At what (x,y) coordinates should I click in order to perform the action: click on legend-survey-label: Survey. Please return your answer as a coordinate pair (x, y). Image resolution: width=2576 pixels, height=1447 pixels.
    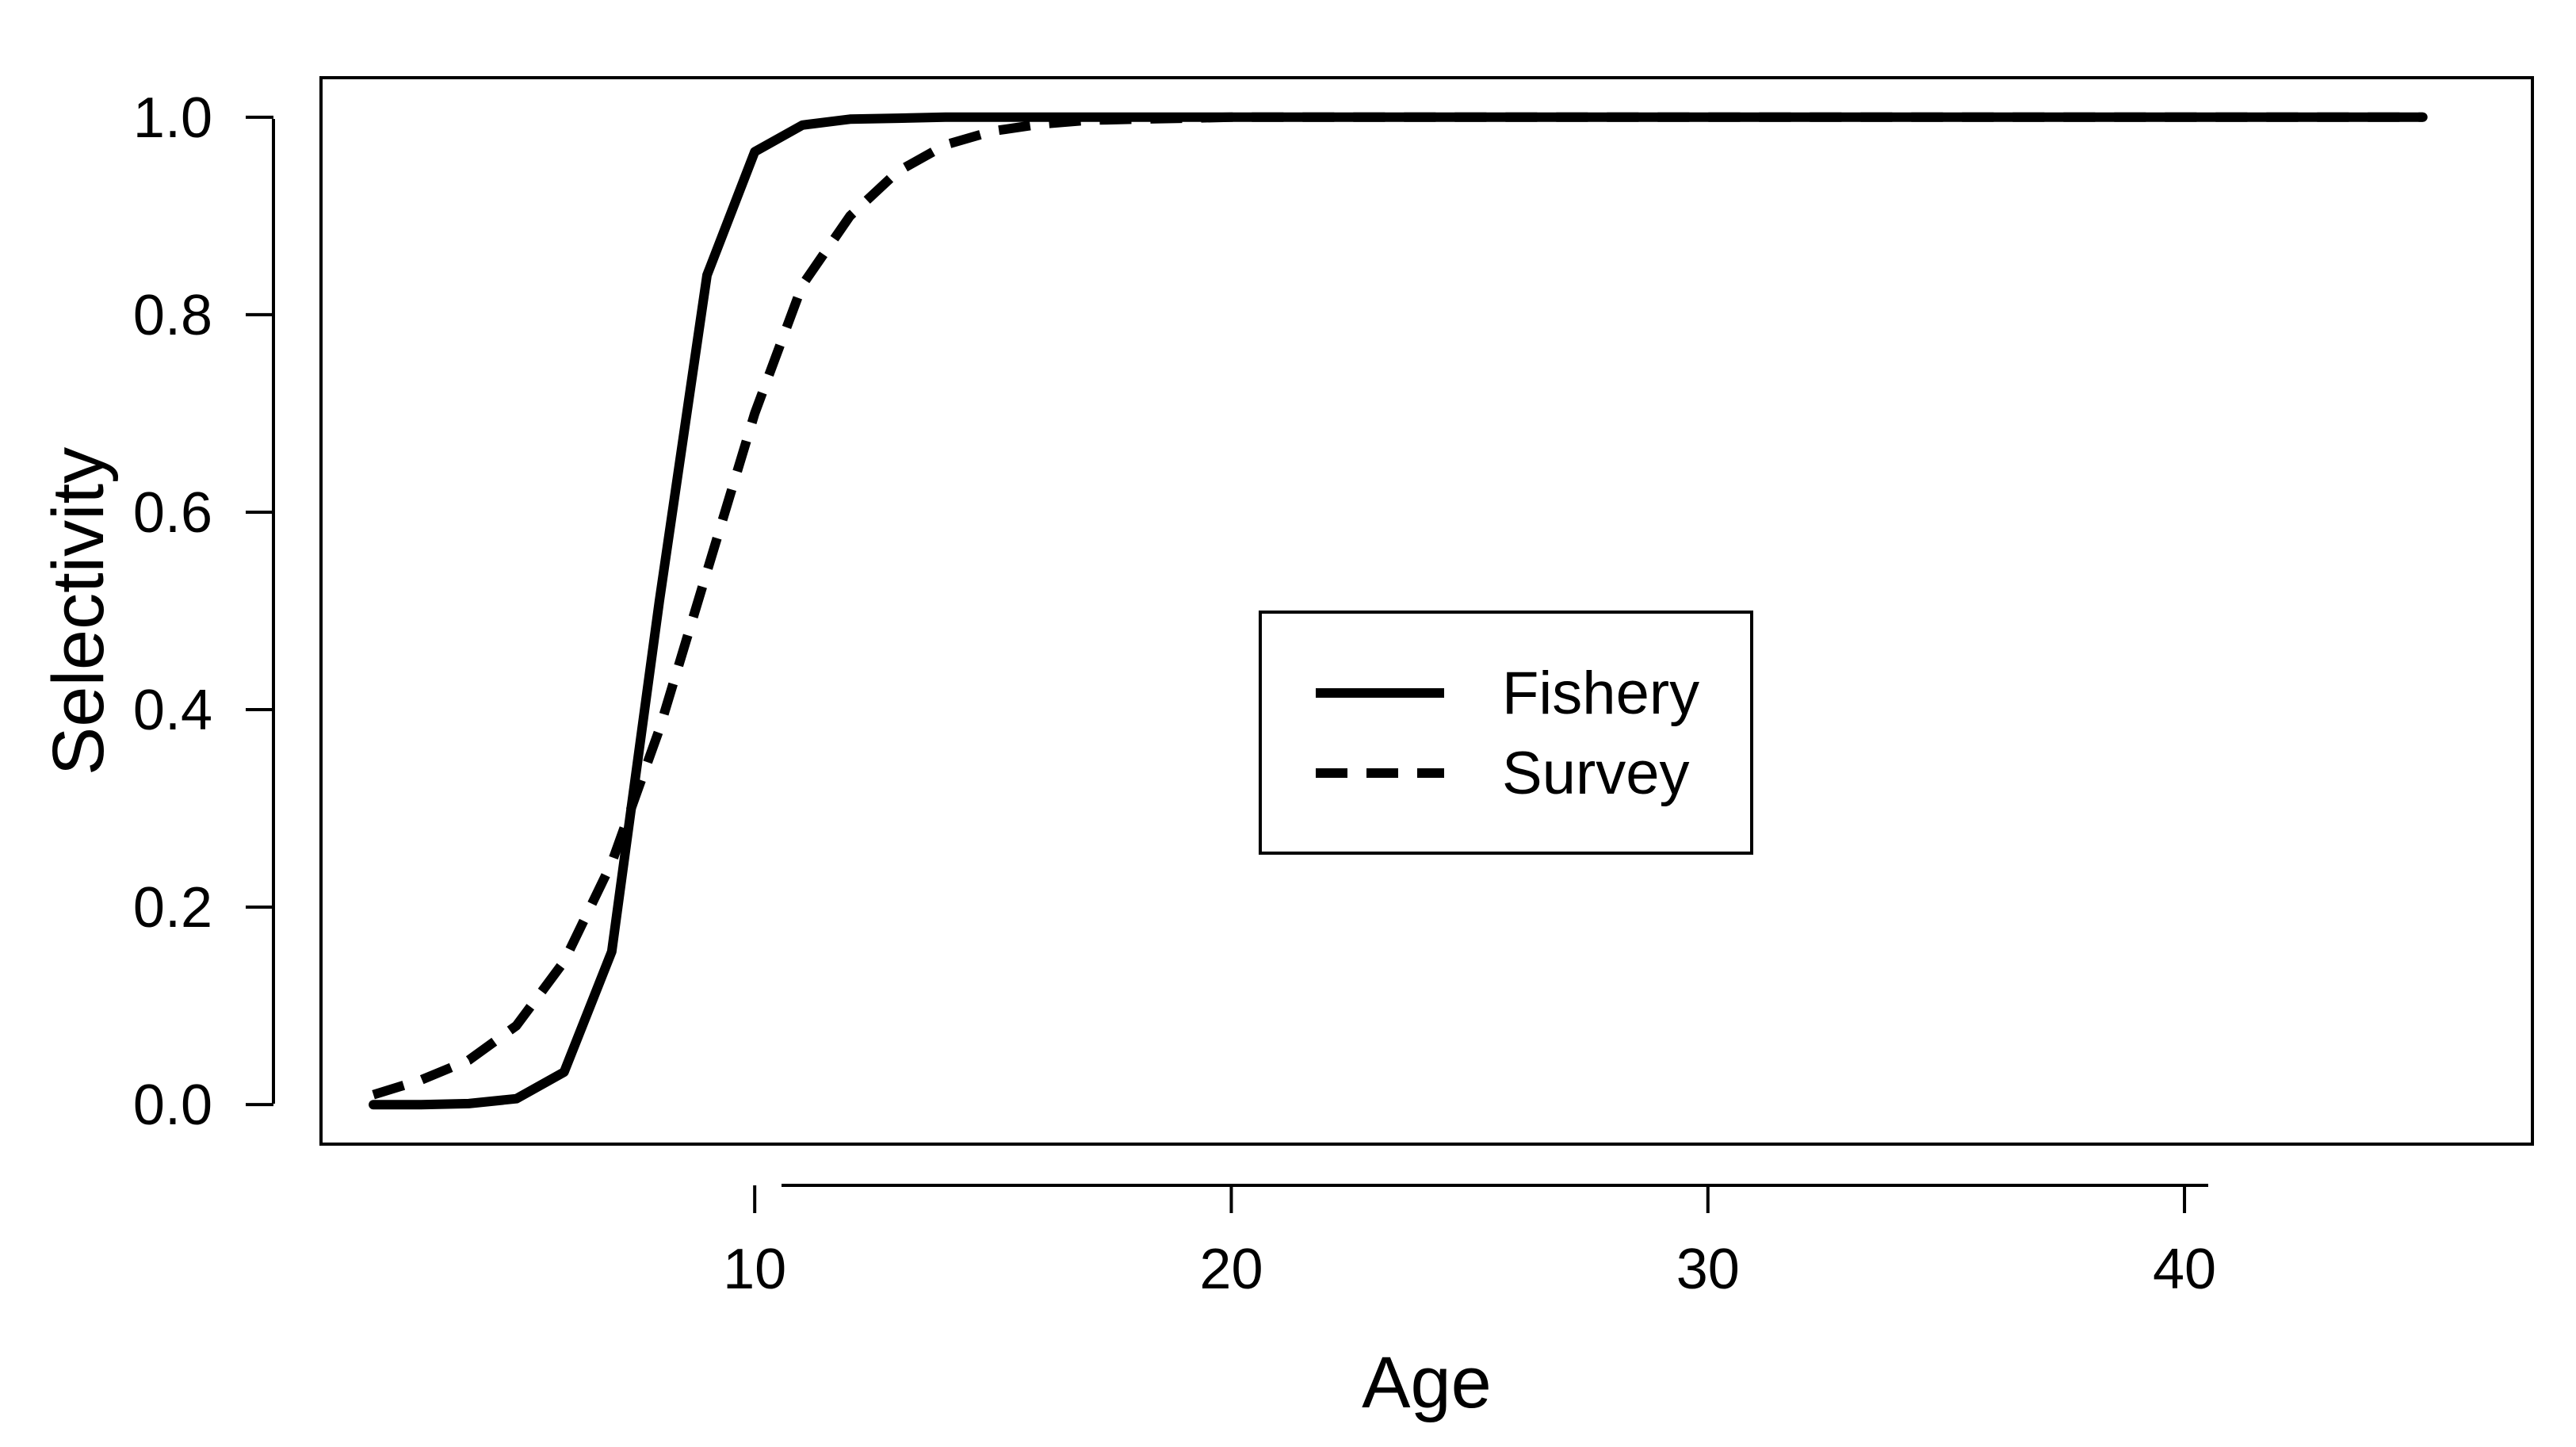
    Looking at the image, I should click on (1596, 773).